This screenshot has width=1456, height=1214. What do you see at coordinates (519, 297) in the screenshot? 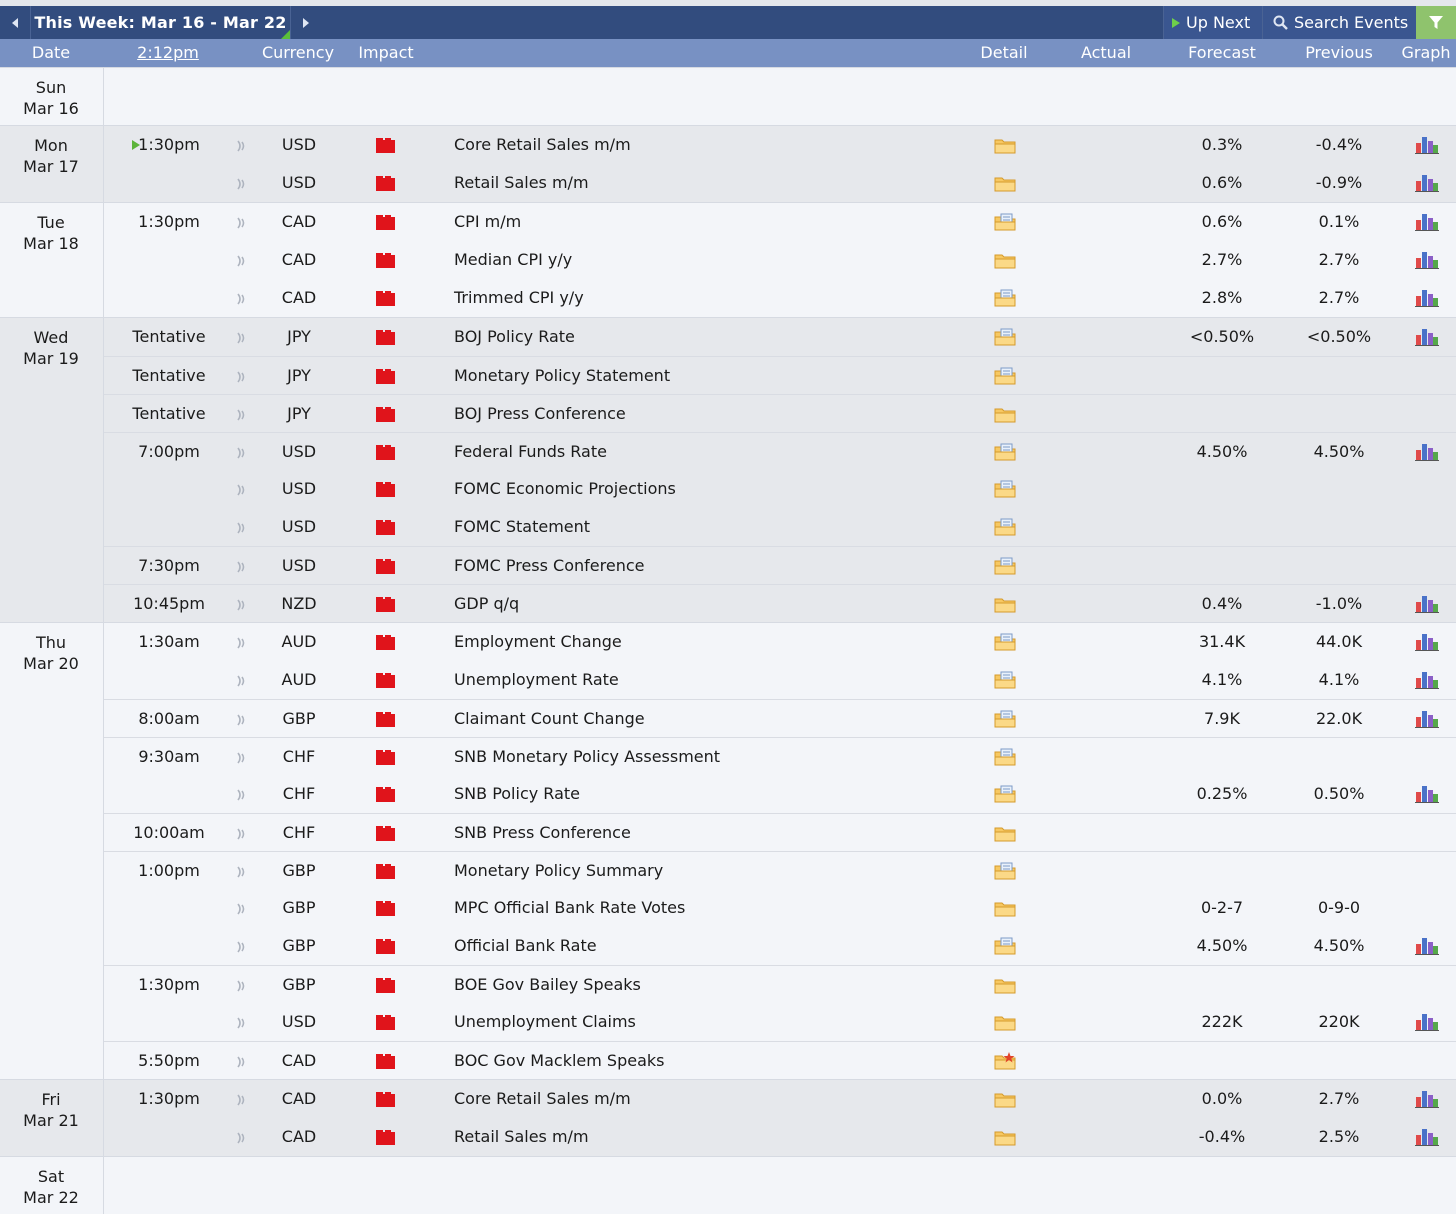
I see `event-title: Trimmed CPI y/y` at bounding box center [519, 297].